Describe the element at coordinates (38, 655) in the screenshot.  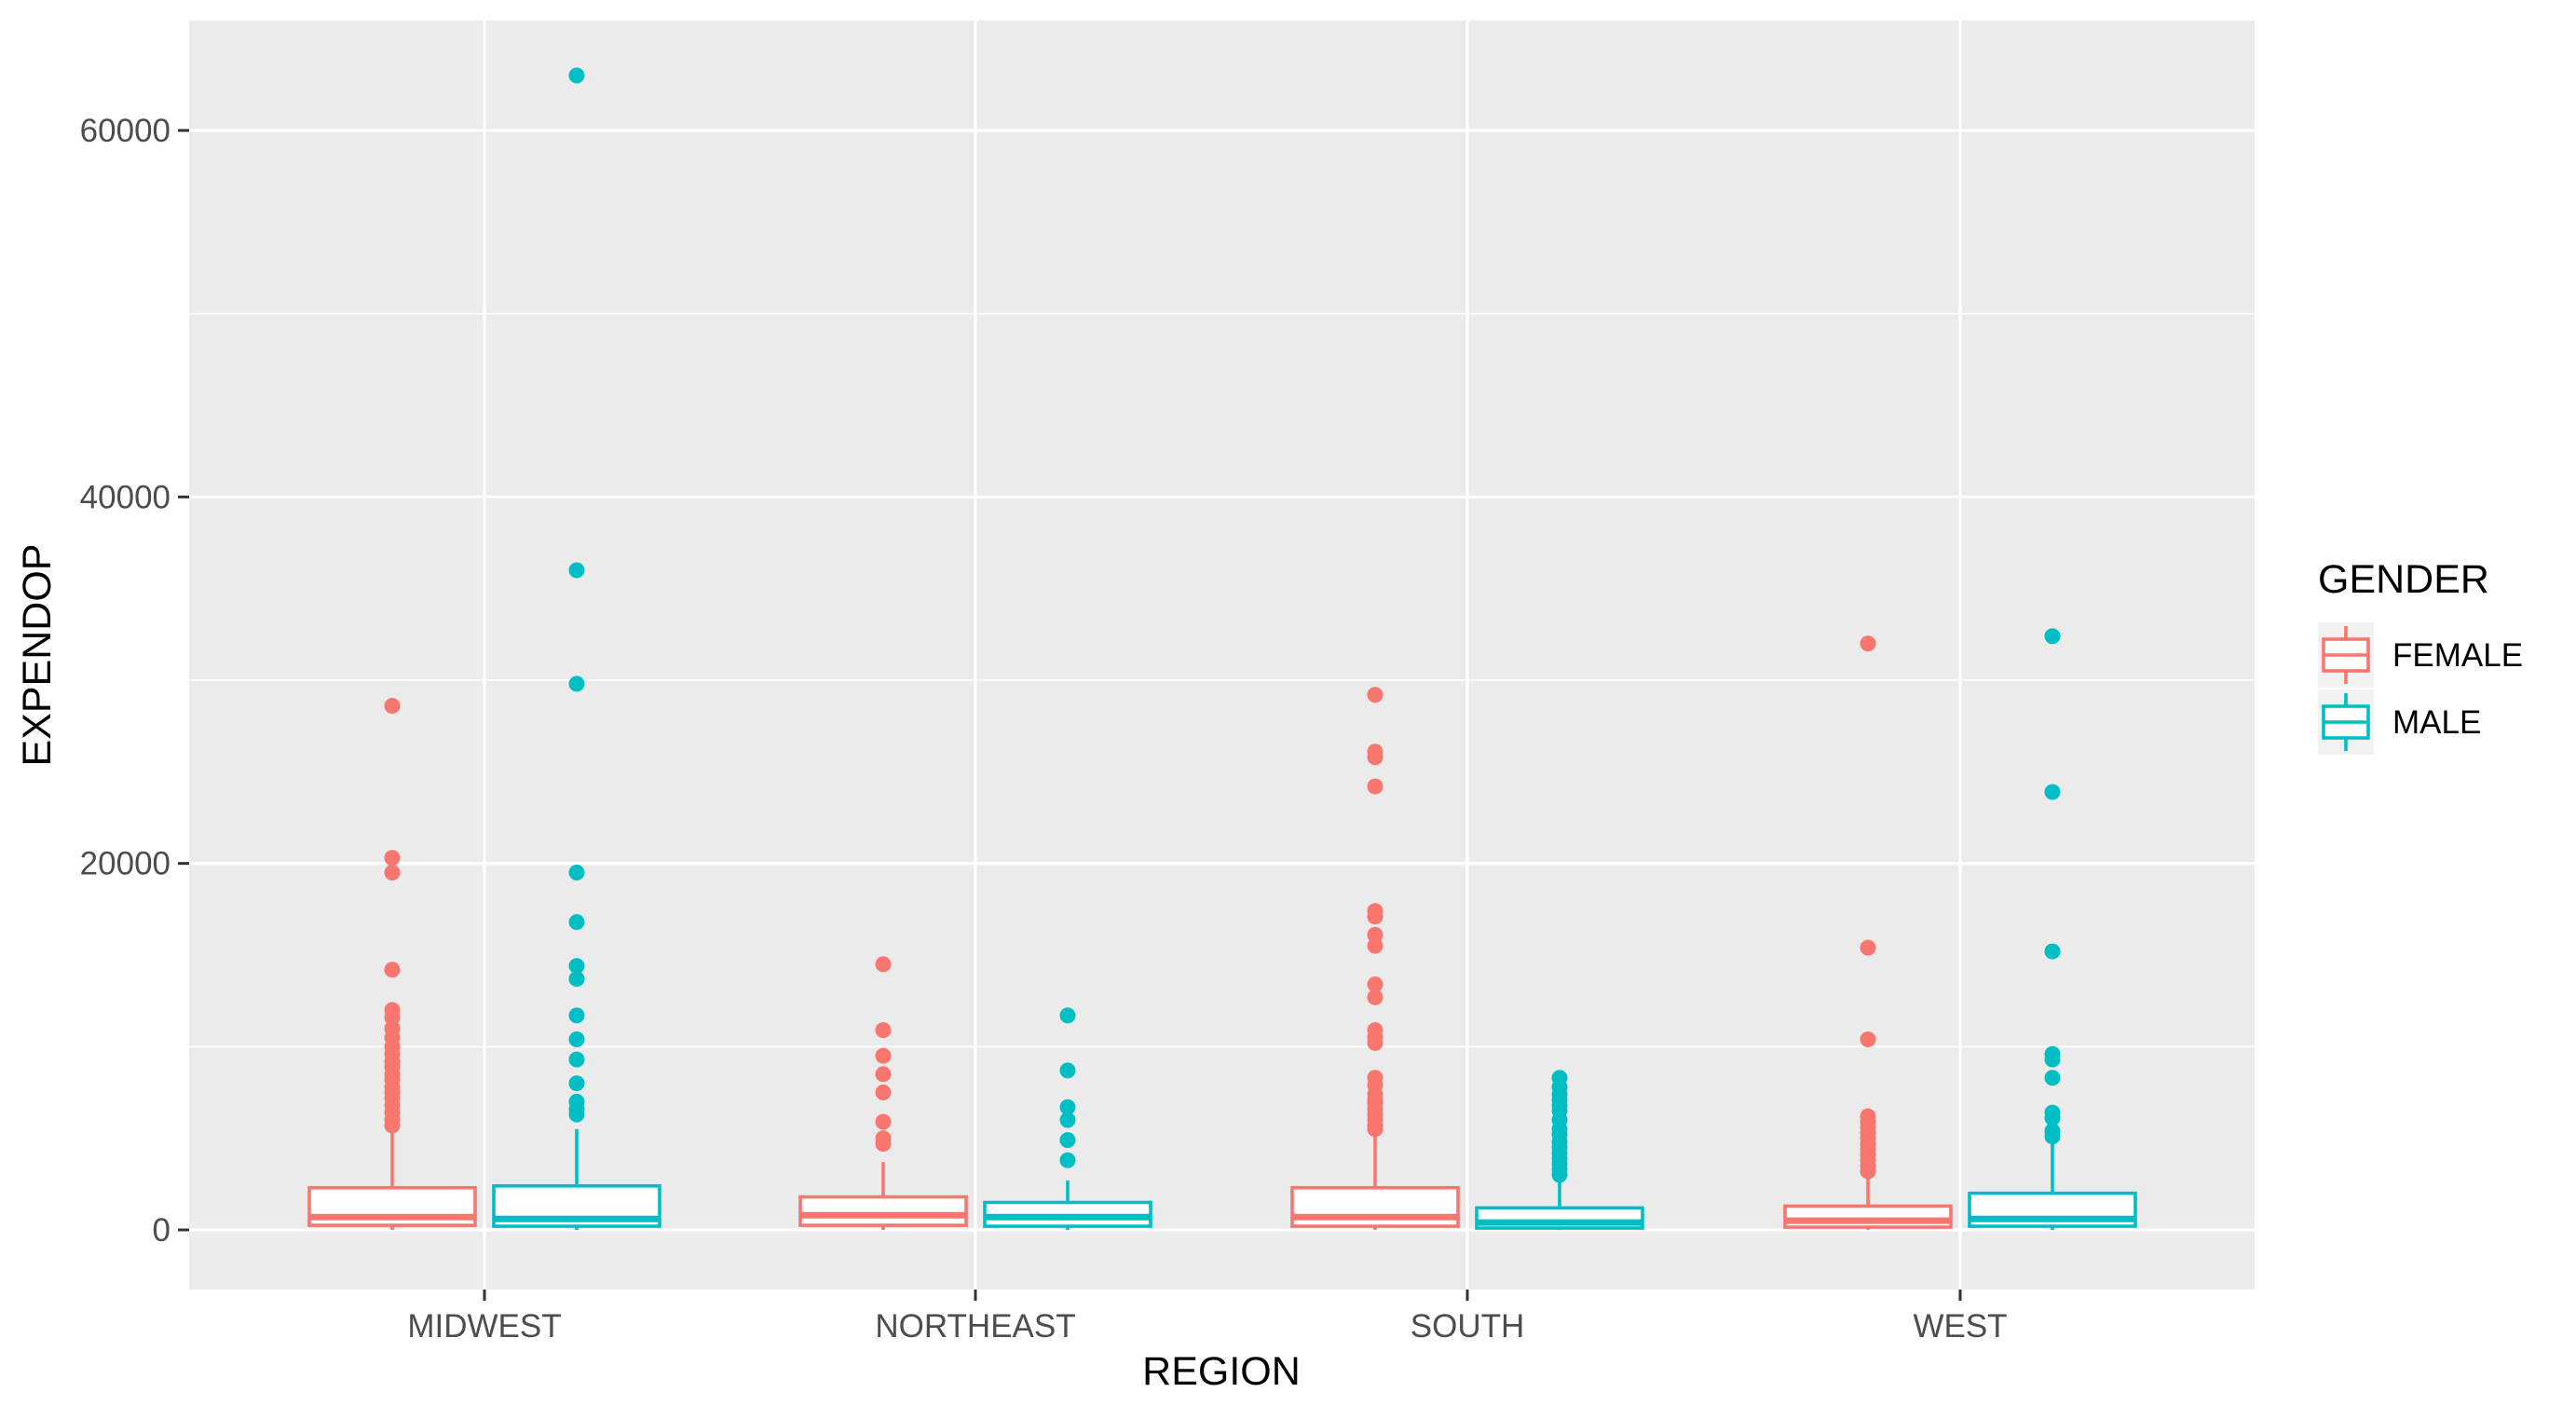
I see `y-axis-title: EXPENDOP` at that location.